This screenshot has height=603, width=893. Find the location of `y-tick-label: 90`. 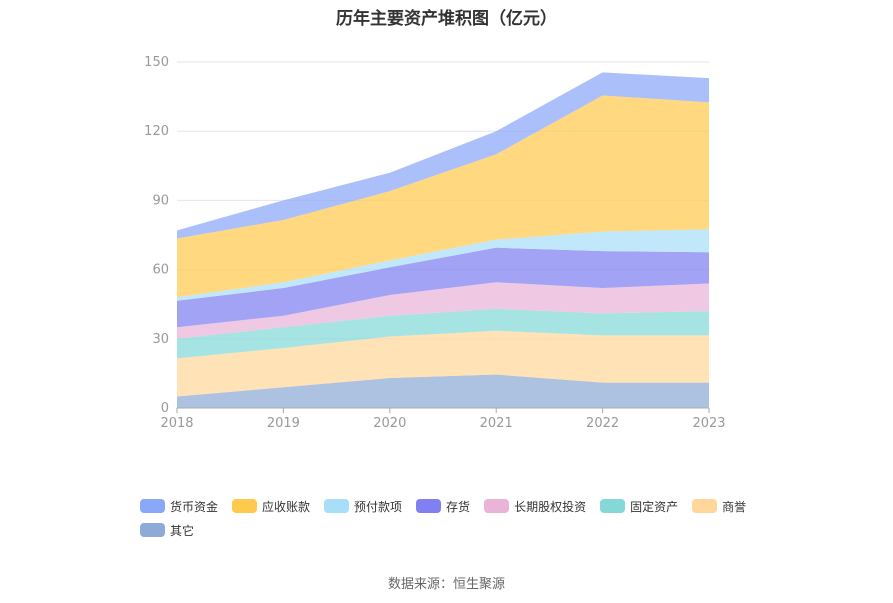

y-tick-label: 90 is located at coordinates (160, 200).